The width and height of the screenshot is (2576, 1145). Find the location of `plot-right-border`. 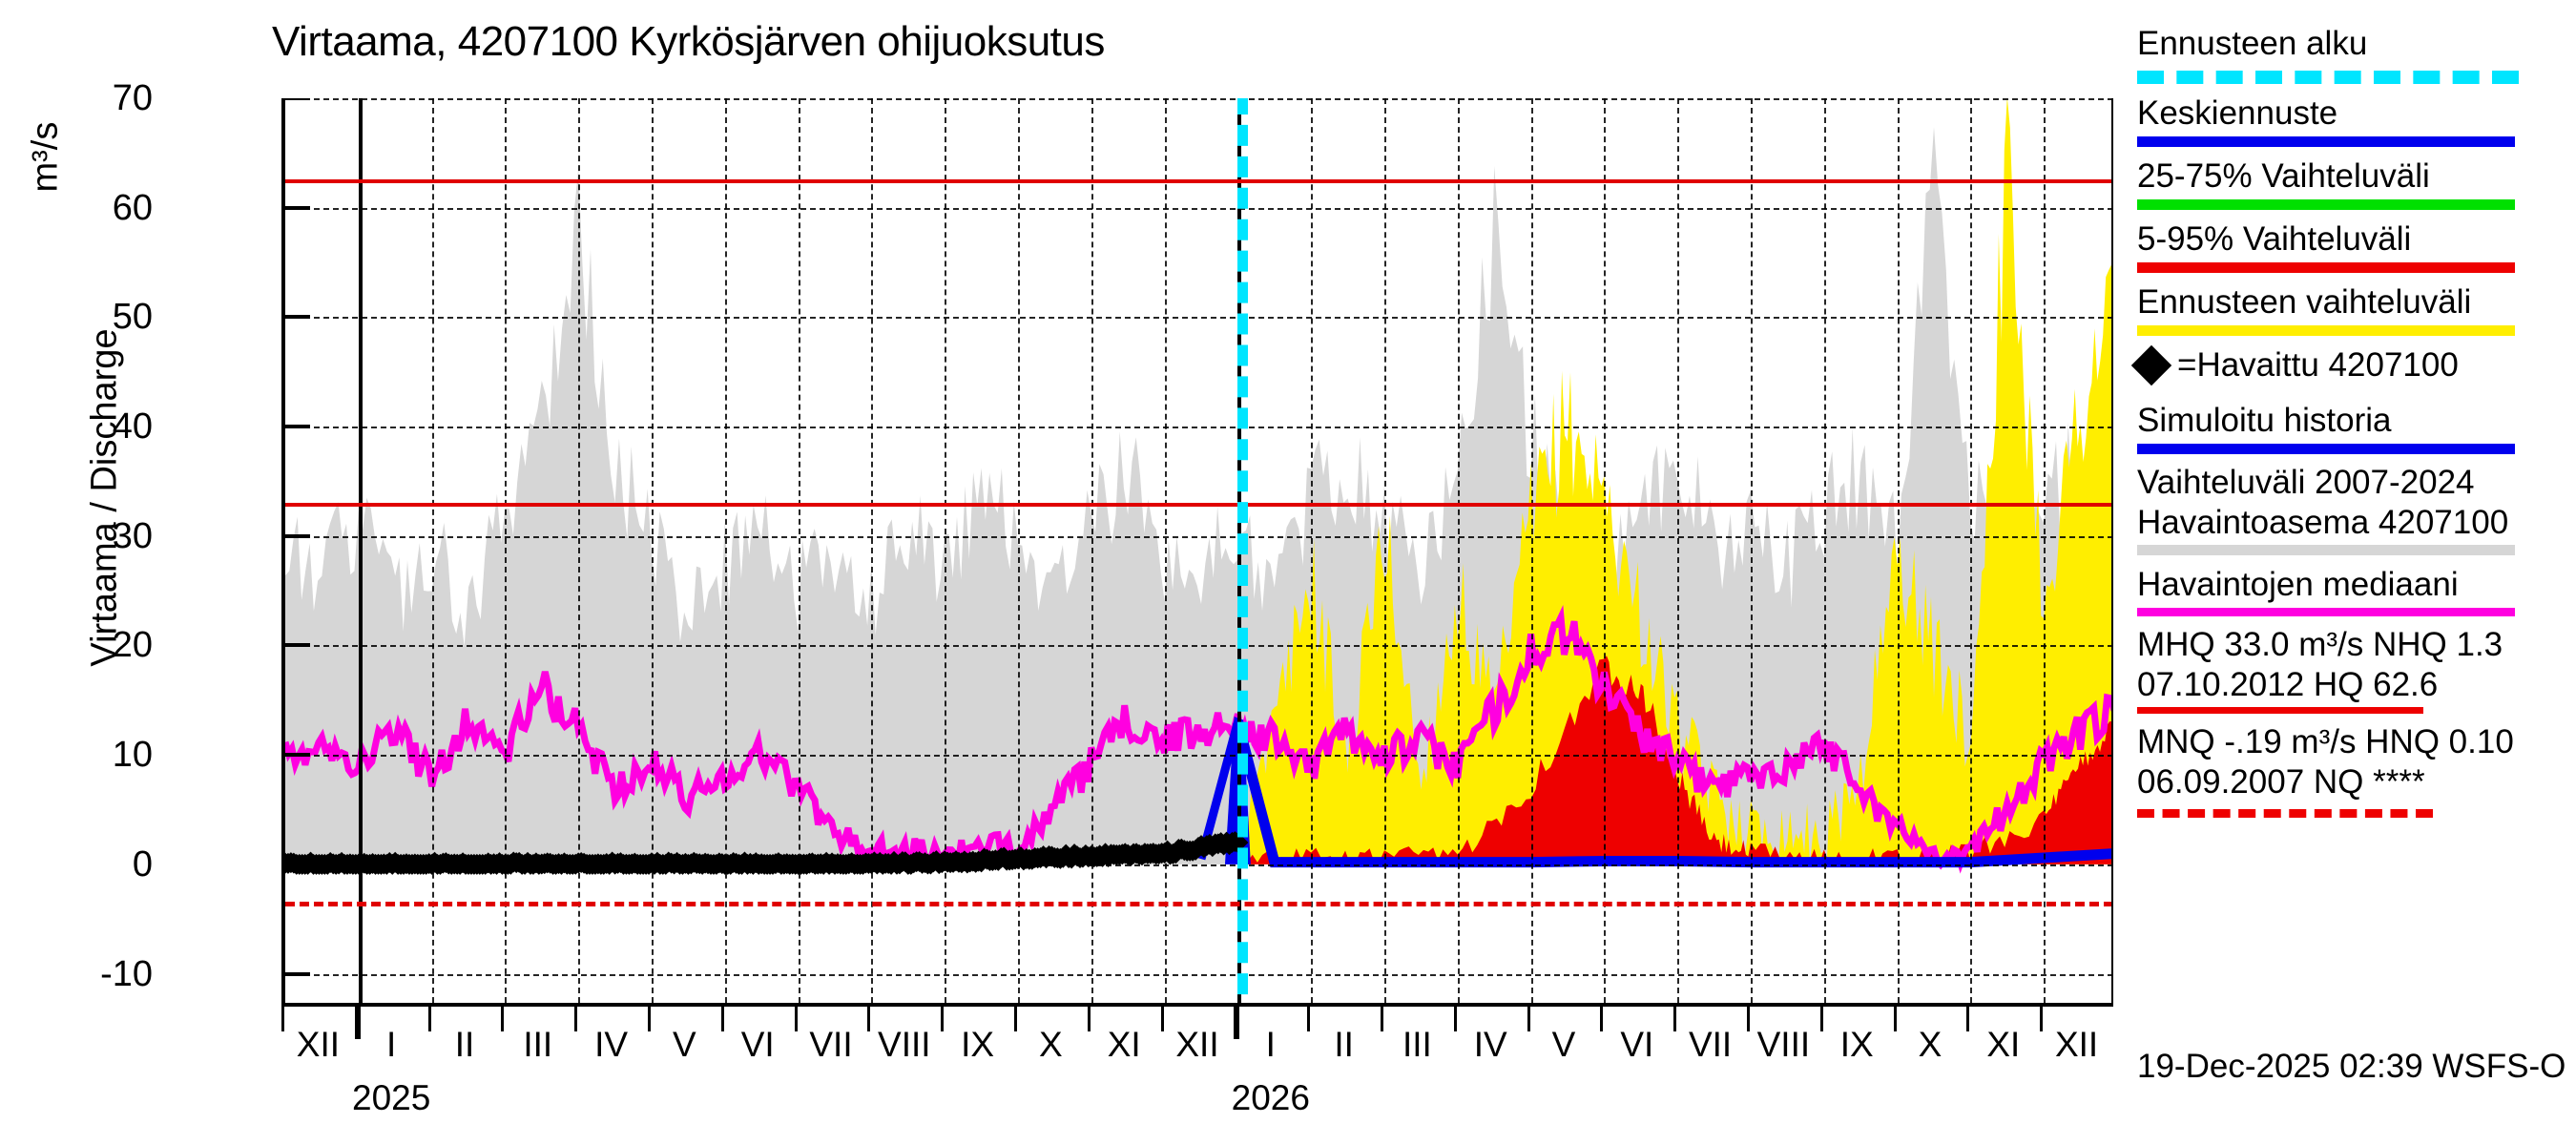

plot-right-border is located at coordinates (2112, 553).